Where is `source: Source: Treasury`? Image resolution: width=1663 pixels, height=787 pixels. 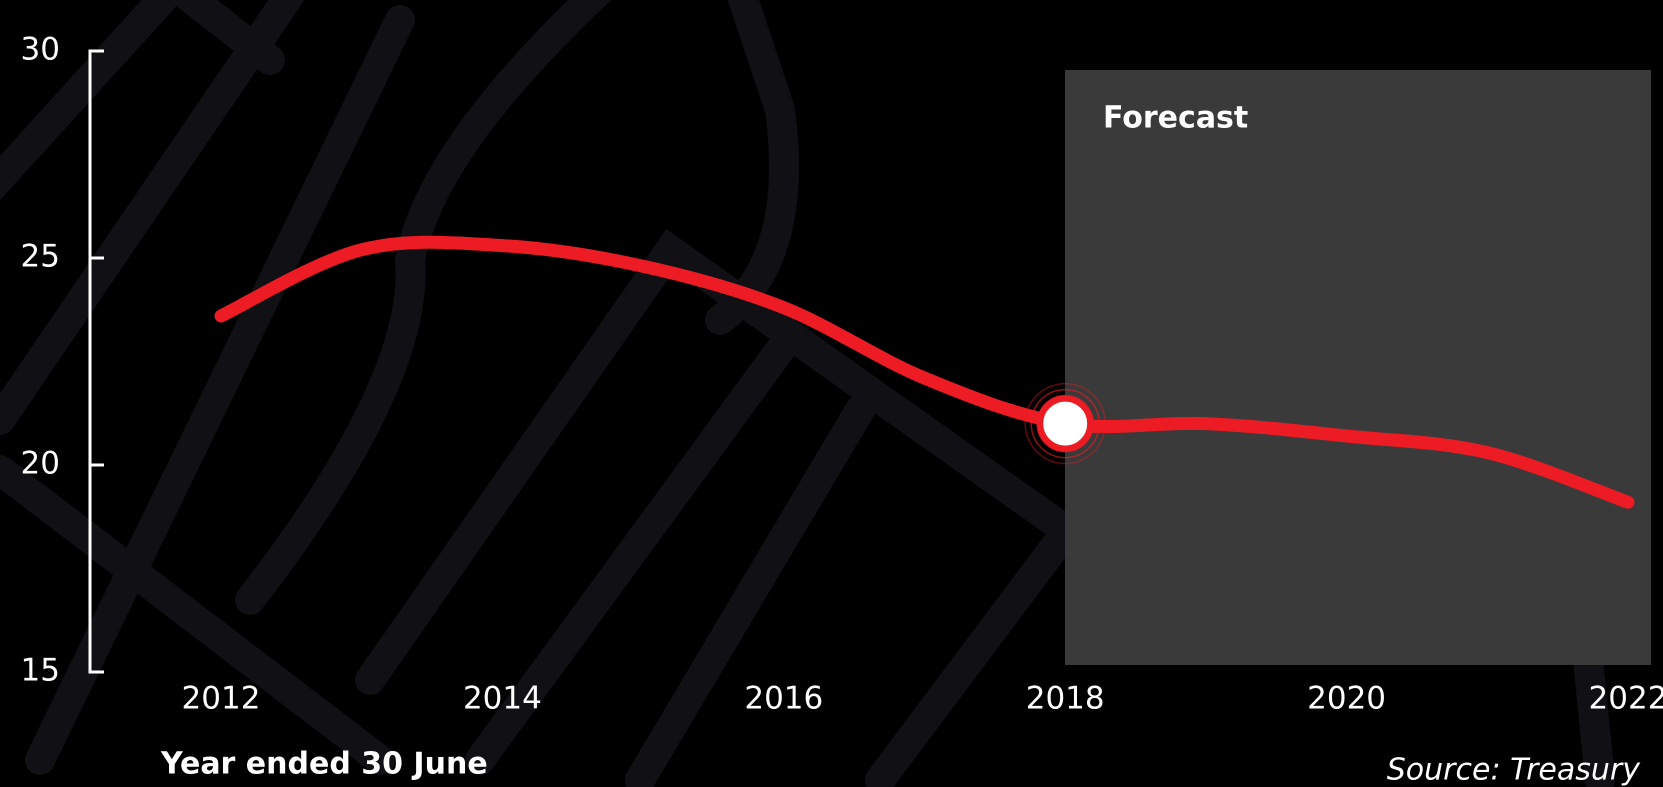
source: Source: Treasury is located at coordinates (1514, 770).